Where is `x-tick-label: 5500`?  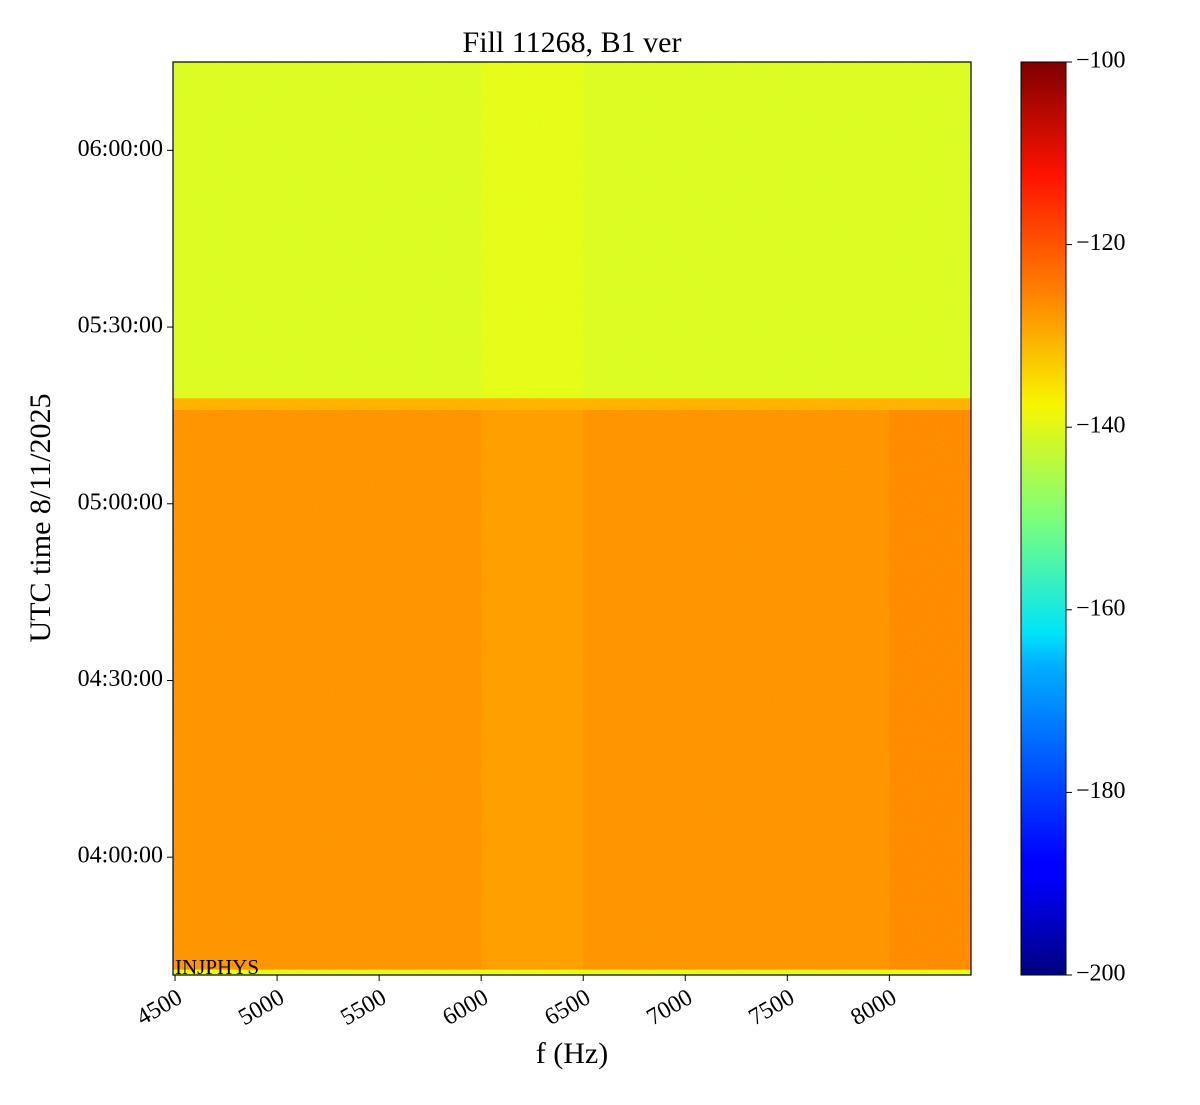
x-tick-label: 5500 is located at coordinates (363, 1007).